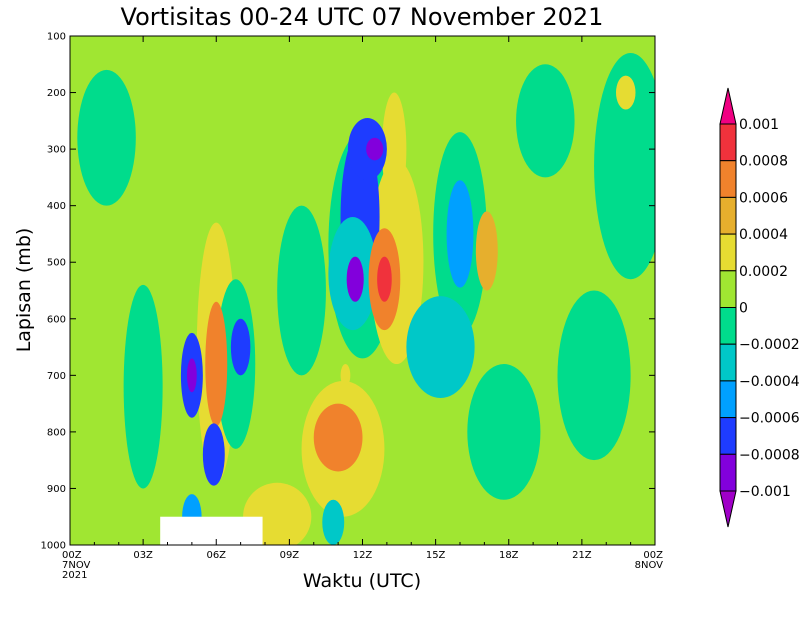 The image size is (800, 622). I want to click on masked-region, so click(211, 530).